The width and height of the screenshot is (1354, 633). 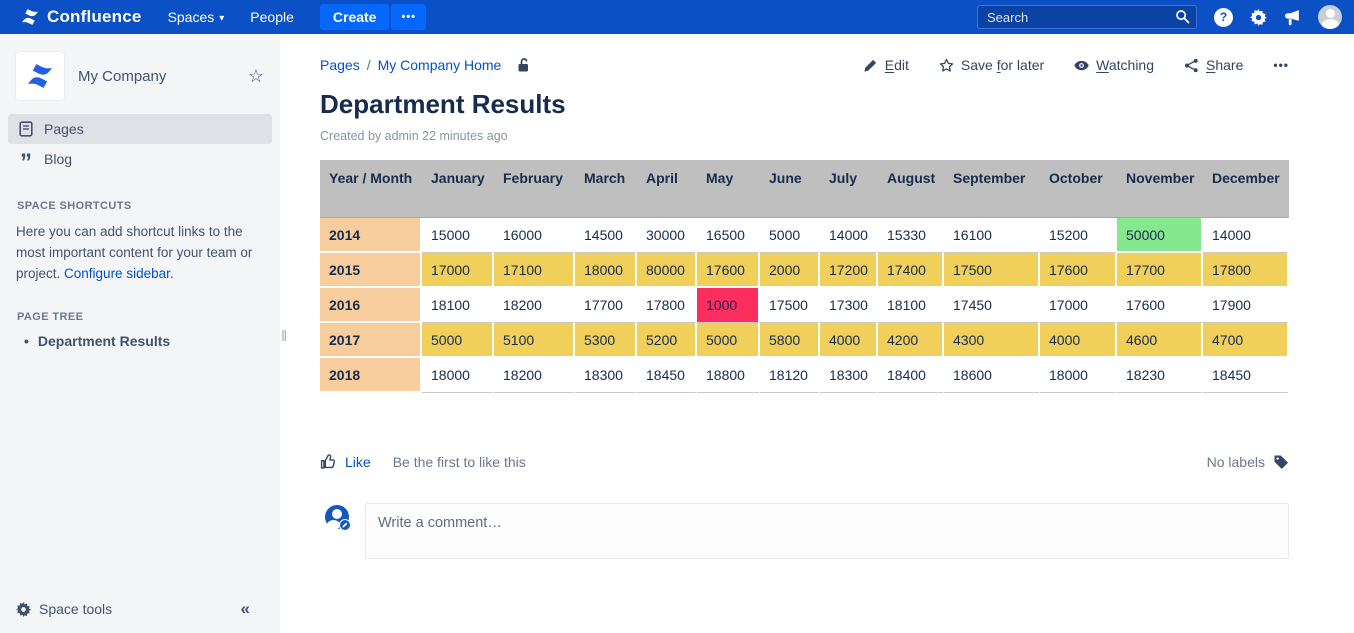 What do you see at coordinates (1114, 65) in the screenshot?
I see `watching-button: Watching` at bounding box center [1114, 65].